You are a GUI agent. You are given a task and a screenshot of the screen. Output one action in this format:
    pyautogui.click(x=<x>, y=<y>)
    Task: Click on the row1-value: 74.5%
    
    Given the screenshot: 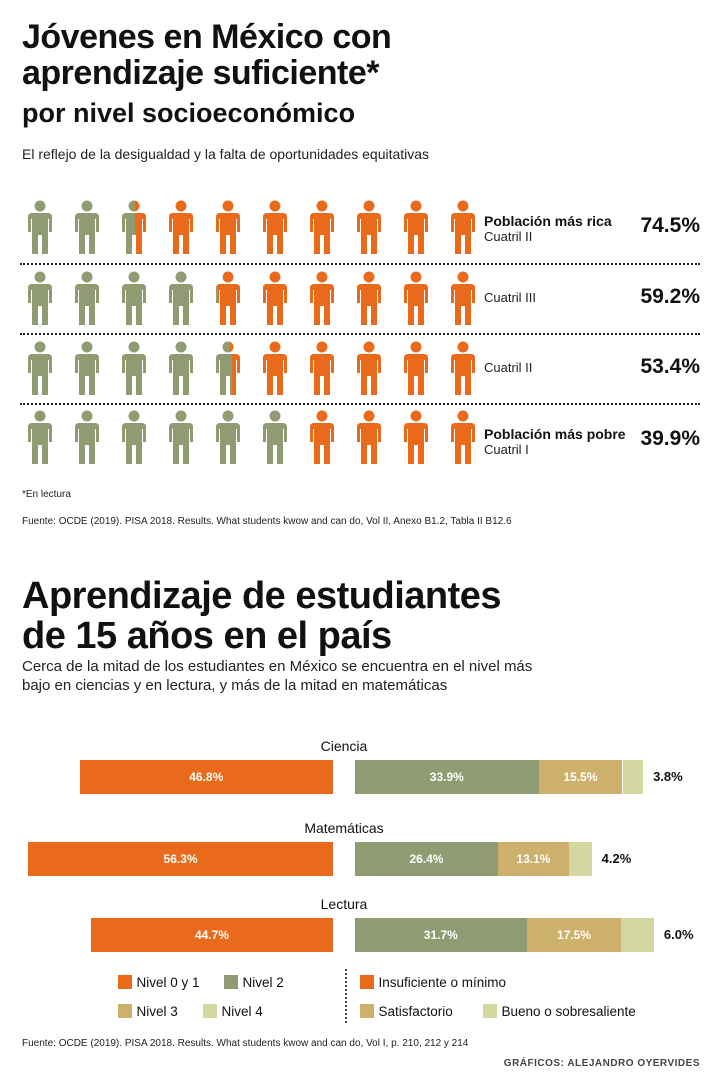 What is the action you would take?
    pyautogui.click(x=670, y=225)
    